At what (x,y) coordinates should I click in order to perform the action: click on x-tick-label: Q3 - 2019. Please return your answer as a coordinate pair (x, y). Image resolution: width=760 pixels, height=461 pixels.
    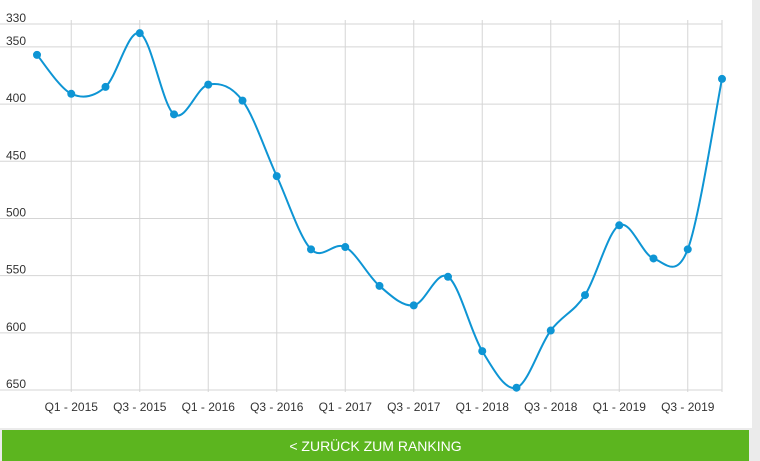
    Looking at the image, I should click on (688, 407).